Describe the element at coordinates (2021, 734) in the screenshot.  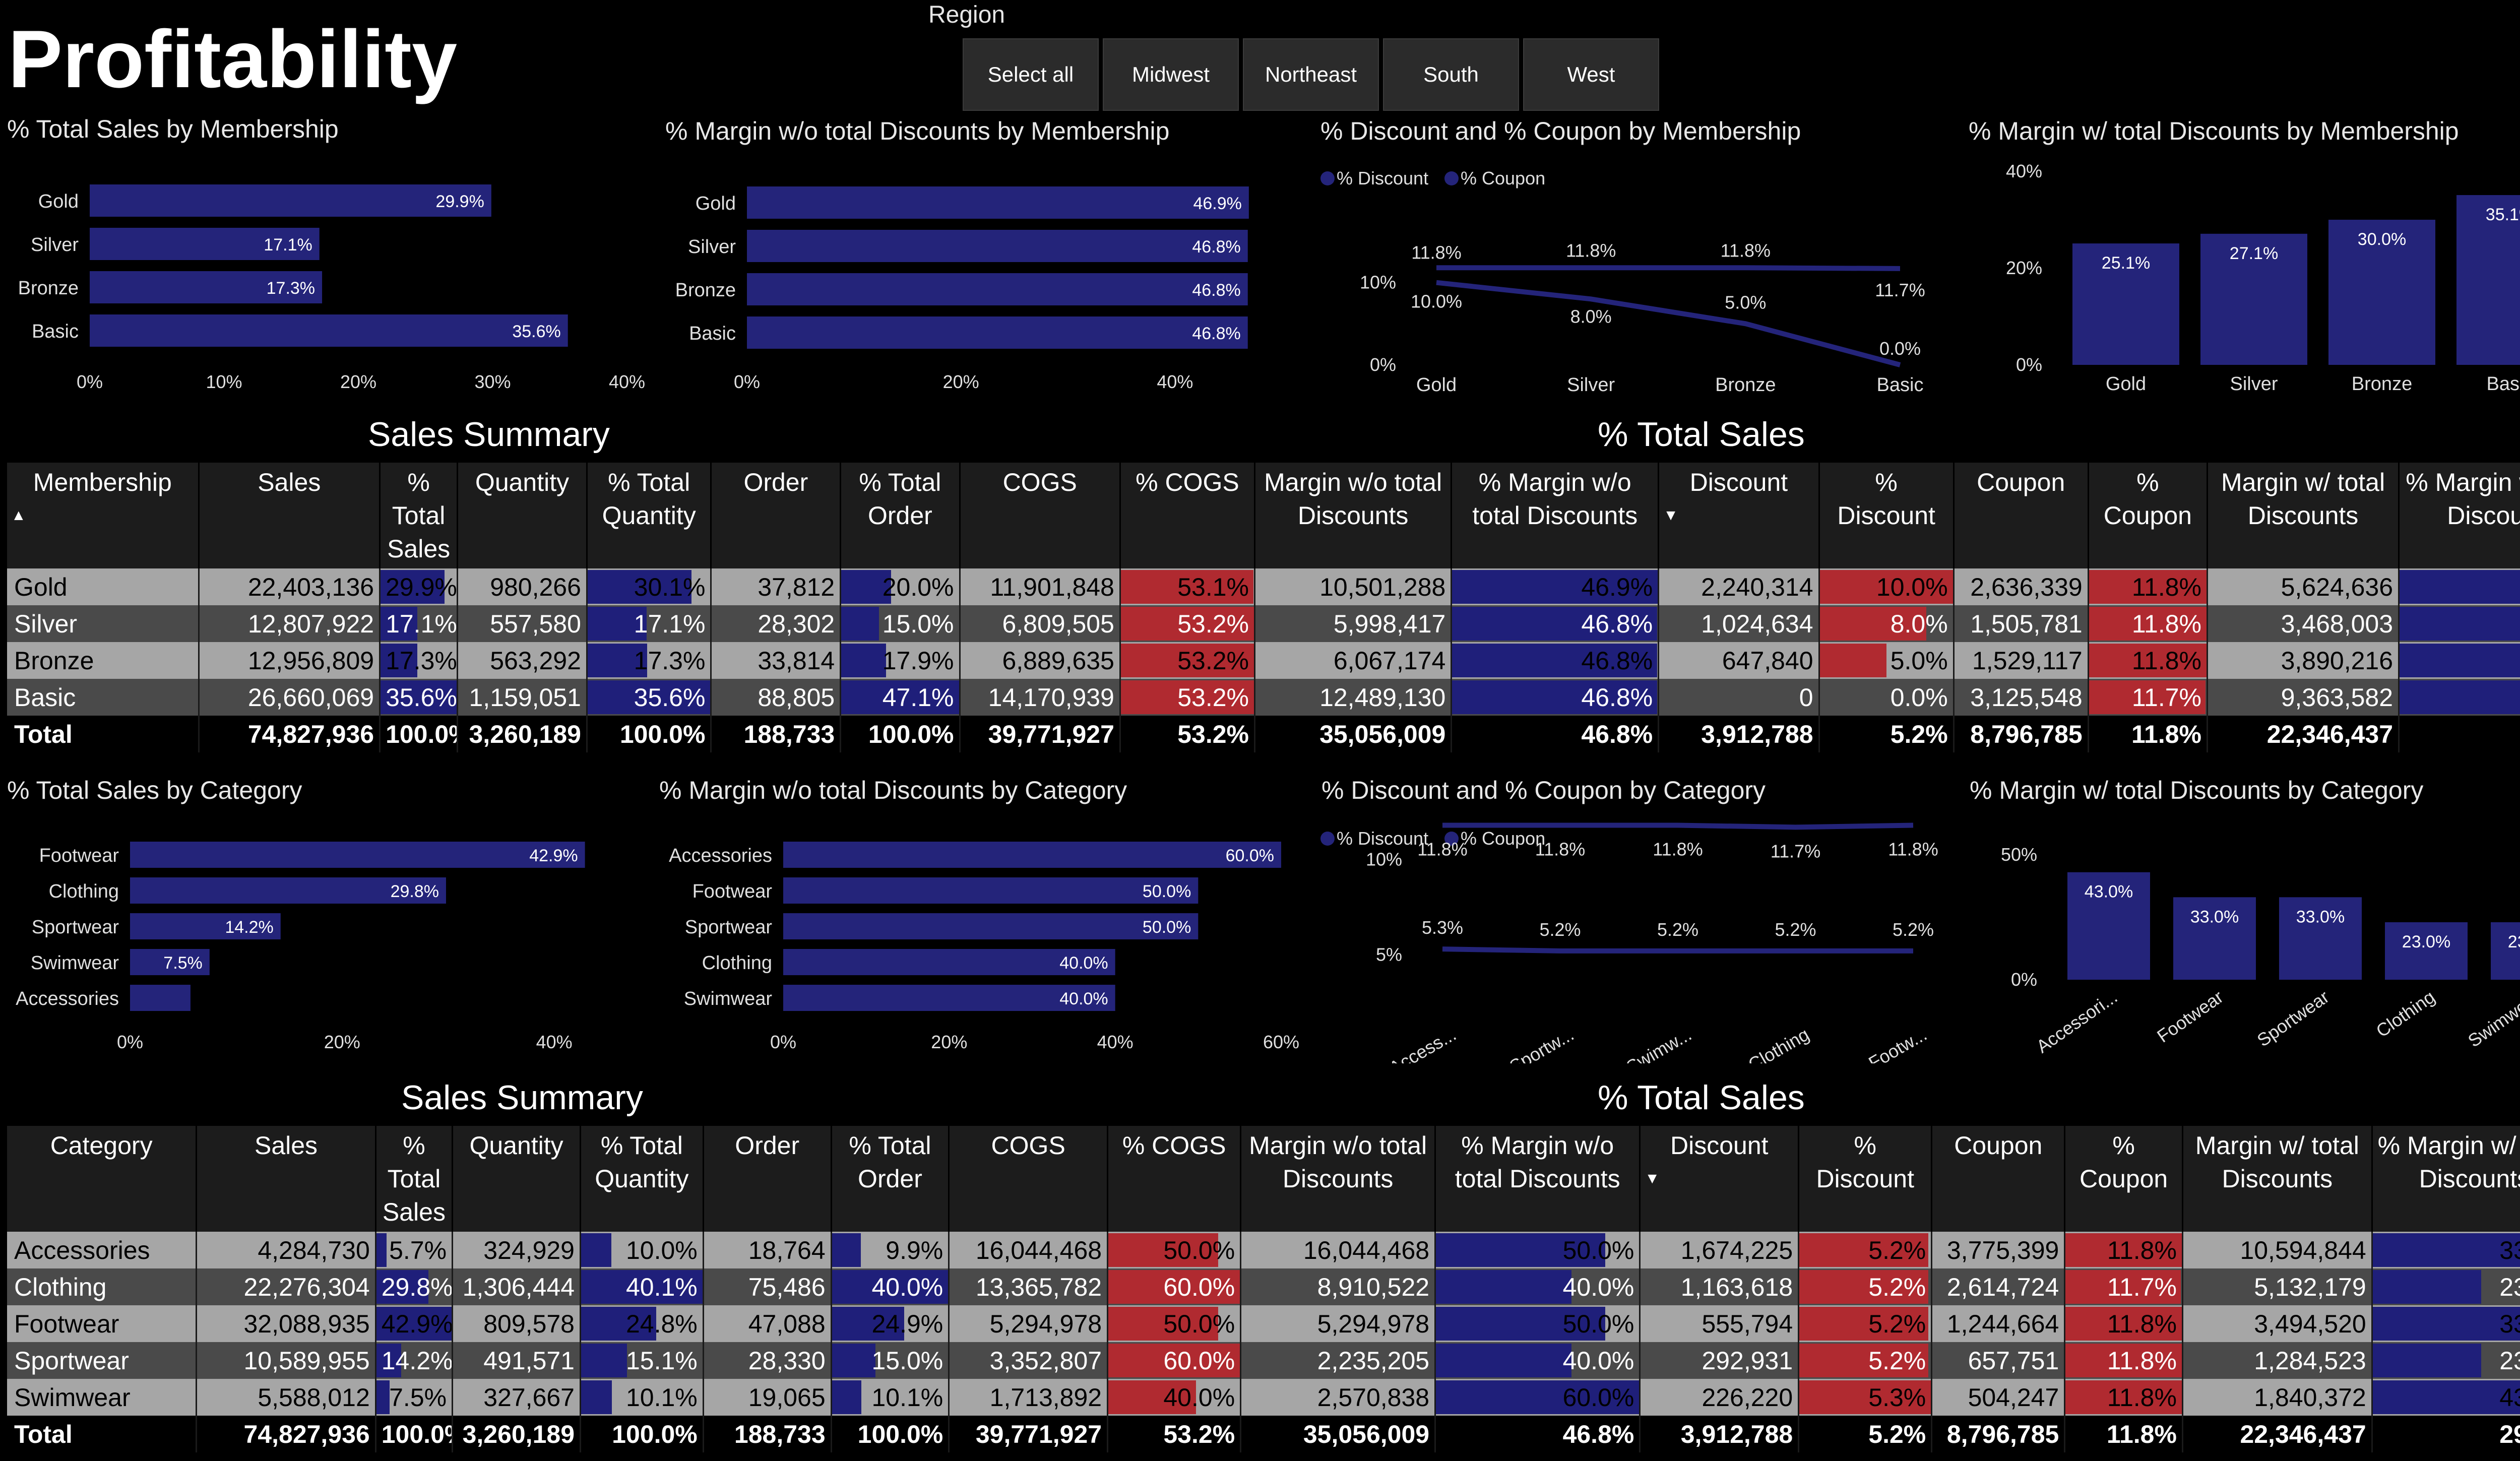
I see `total-cell: 8,796,785` at that location.